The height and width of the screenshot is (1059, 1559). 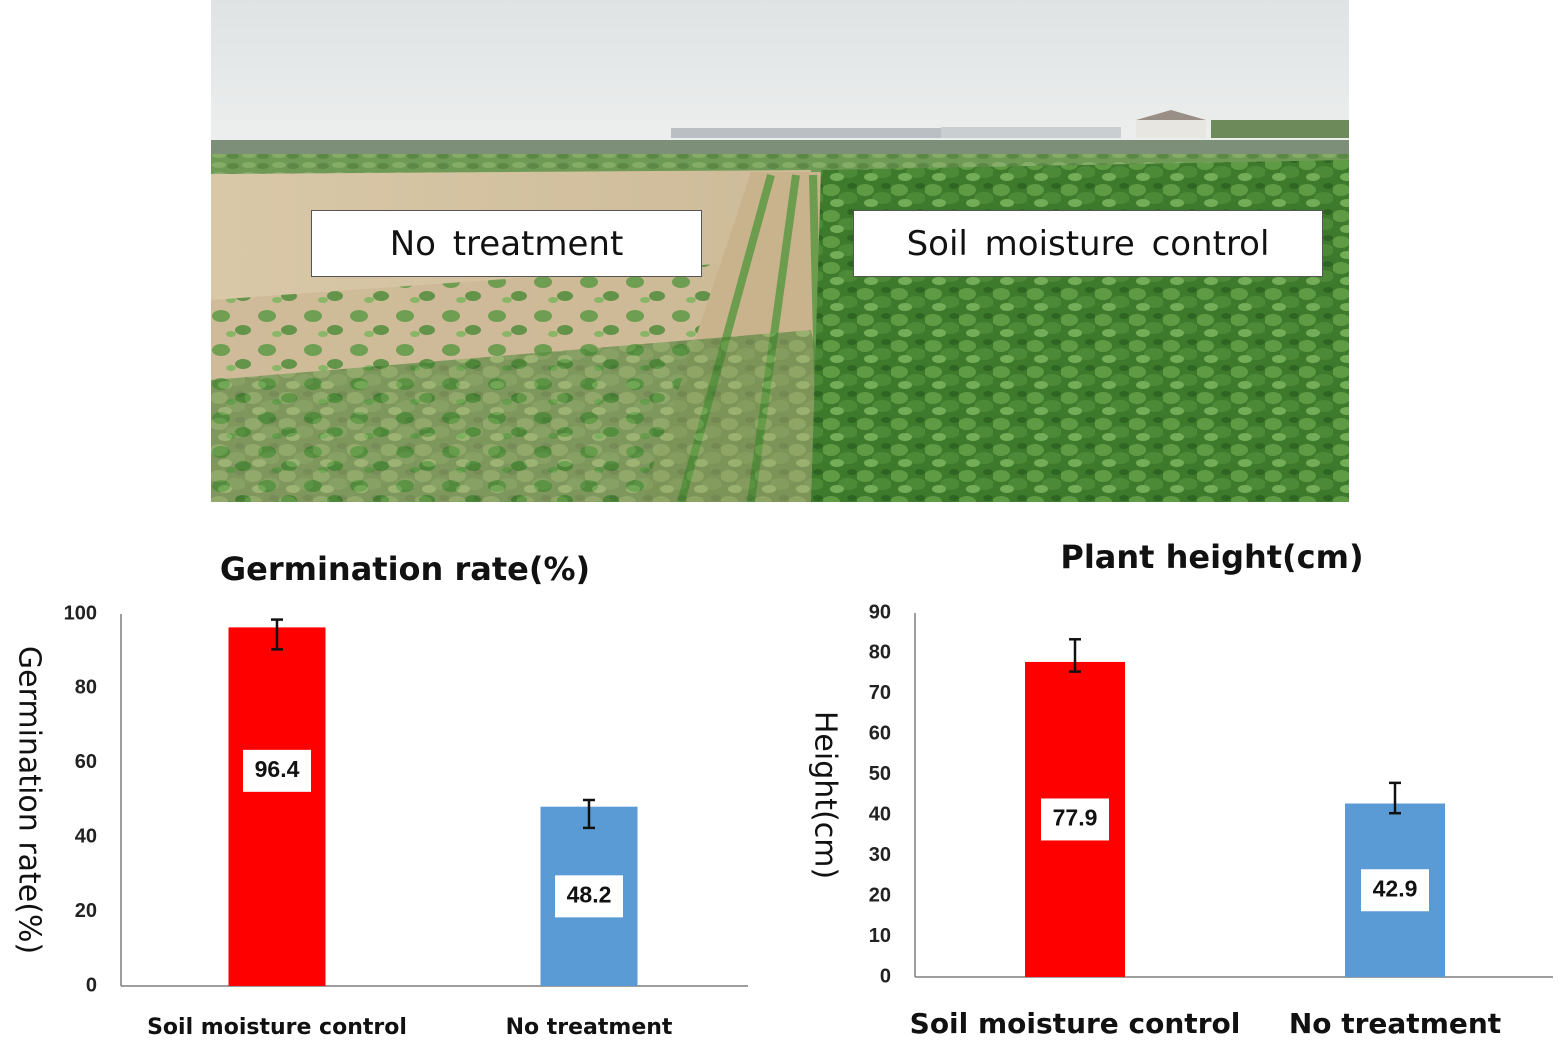 I want to click on y-axis-label: Germination rate(%), so click(x=29, y=800).